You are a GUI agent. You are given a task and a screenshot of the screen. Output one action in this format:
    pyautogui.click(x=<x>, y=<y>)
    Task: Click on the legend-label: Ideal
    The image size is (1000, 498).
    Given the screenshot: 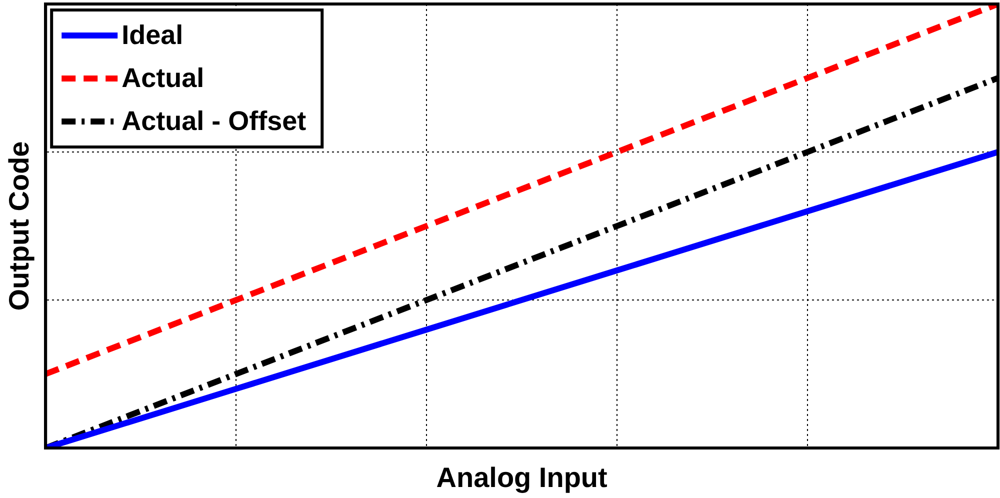 What is the action you would take?
    pyautogui.click(x=153, y=35)
    